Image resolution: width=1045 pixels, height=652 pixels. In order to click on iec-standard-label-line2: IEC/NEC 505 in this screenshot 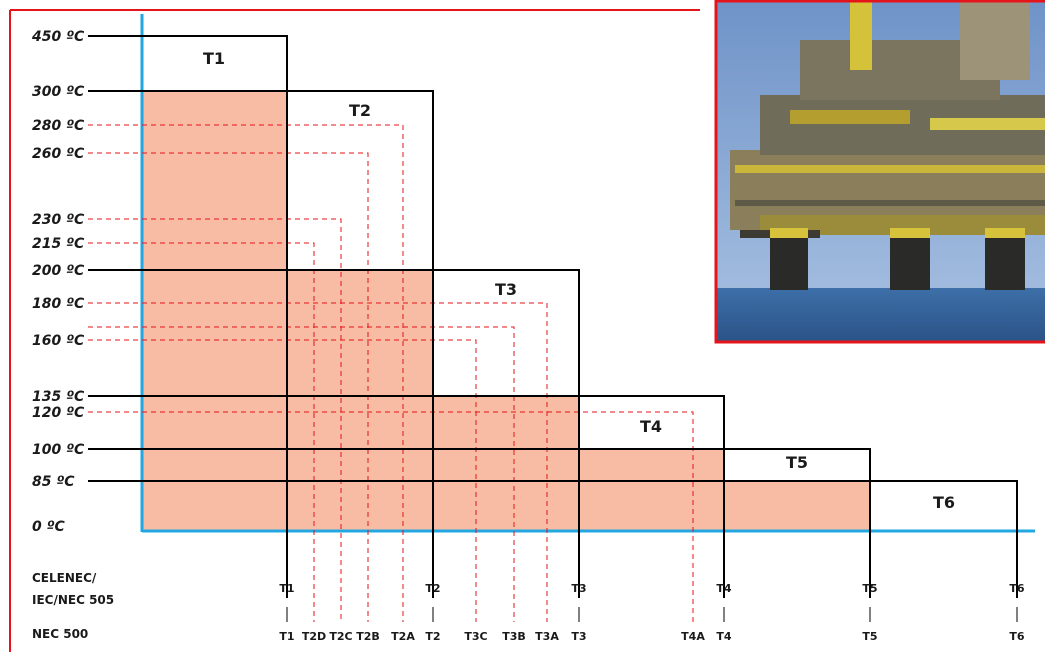, I will do `click(73, 600)`.